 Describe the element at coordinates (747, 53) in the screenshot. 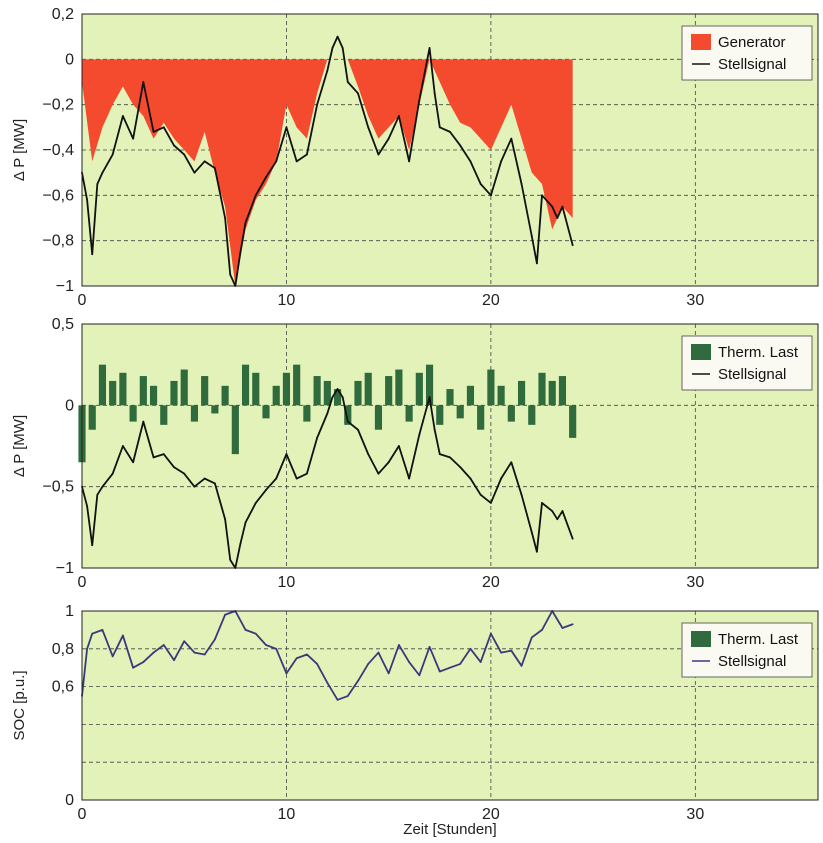

I see `legend: Generator Stellsignal` at that location.